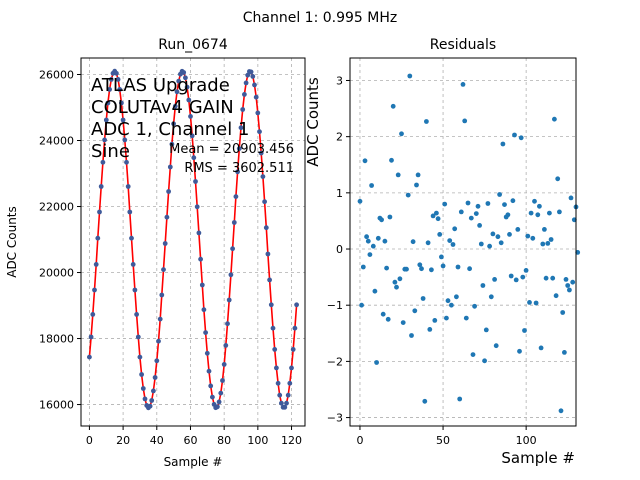 This screenshot has height=480, width=640. What do you see at coordinates (239, 168) in the screenshot?
I see `stats-rms: RMS = 3602.511` at bounding box center [239, 168].